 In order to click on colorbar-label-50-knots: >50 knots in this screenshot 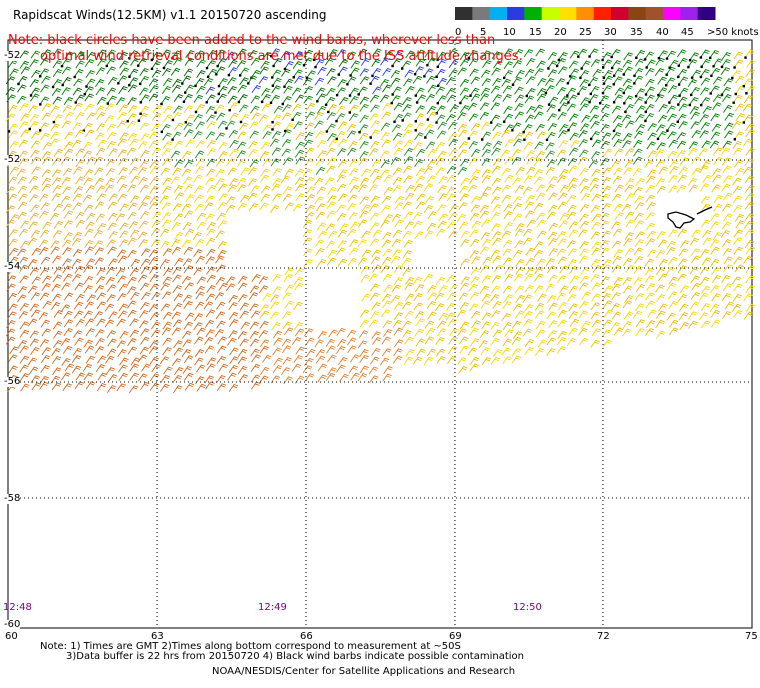, I will do `click(733, 32)`.